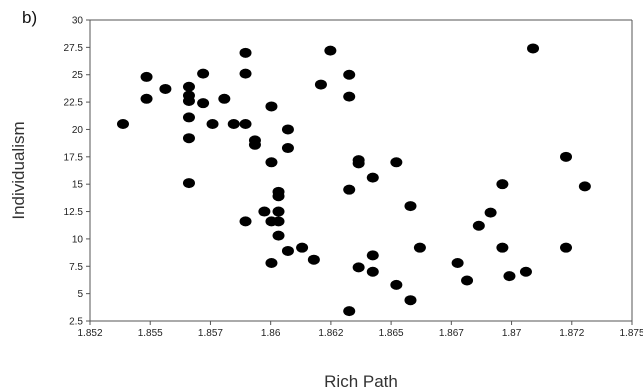 The width and height of the screenshot is (643, 392). Describe the element at coordinates (78, 21) in the screenshot. I see `y-tick-label: 30` at that location.